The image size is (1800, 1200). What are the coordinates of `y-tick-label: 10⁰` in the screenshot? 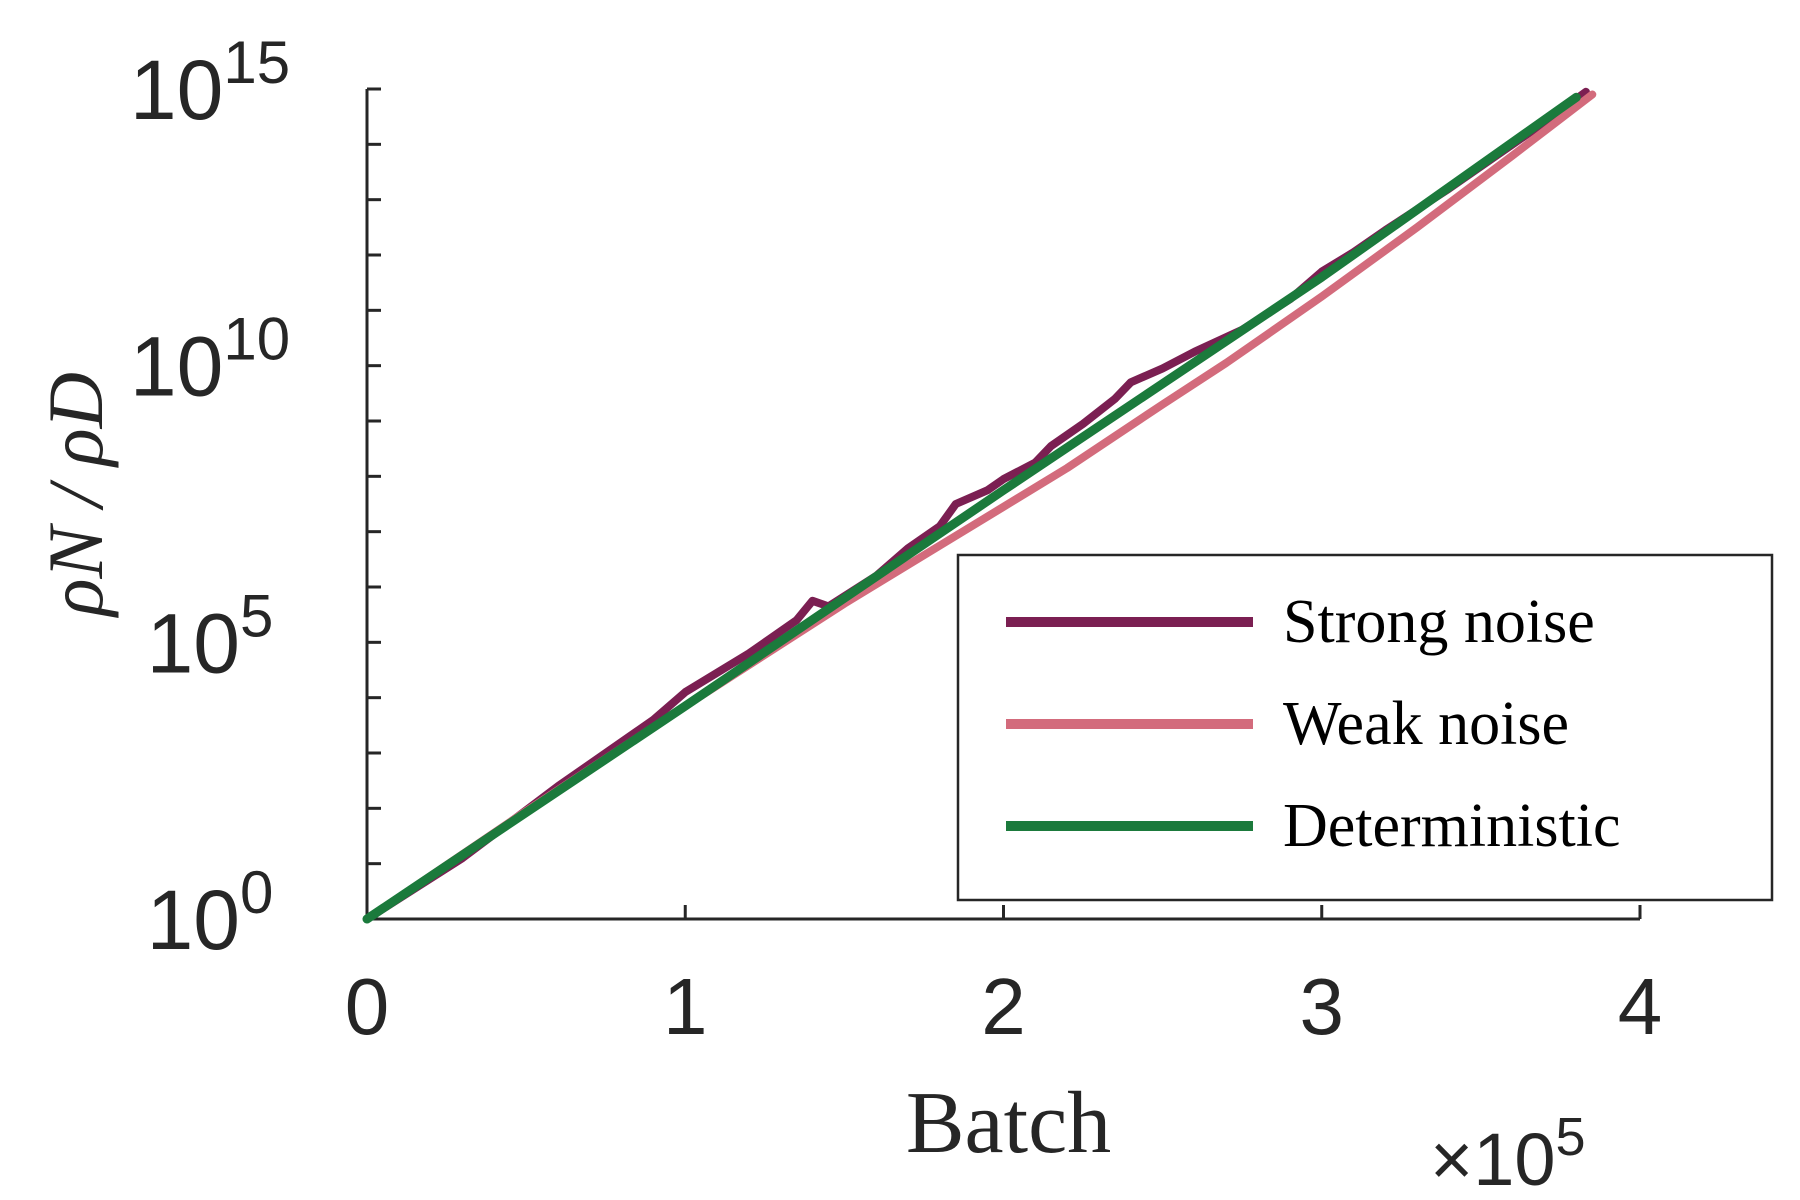 It's located at (210, 913).